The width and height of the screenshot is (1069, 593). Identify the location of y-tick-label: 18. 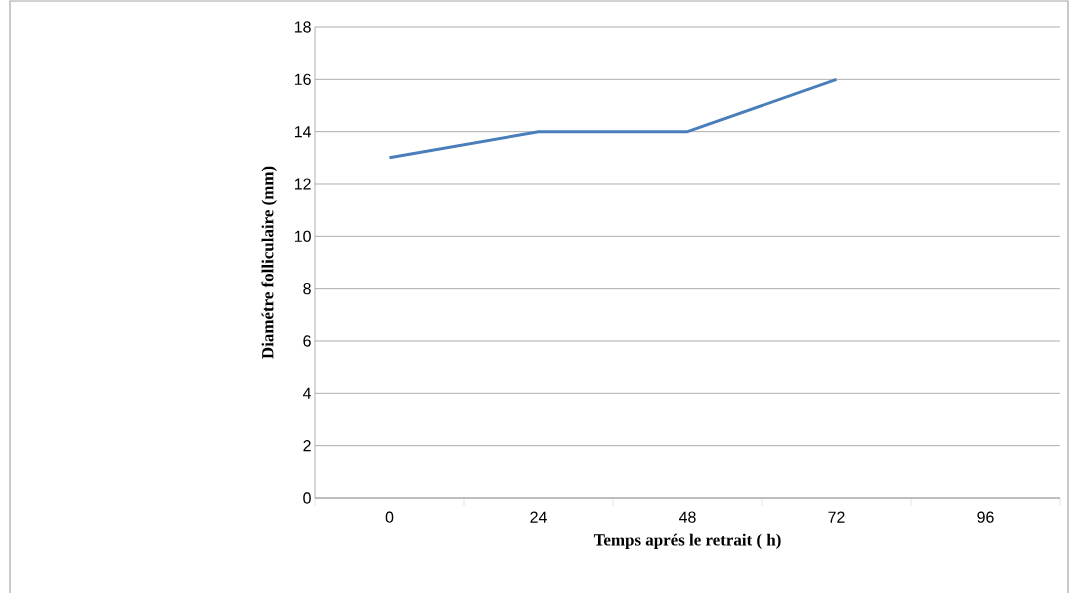
(302, 27).